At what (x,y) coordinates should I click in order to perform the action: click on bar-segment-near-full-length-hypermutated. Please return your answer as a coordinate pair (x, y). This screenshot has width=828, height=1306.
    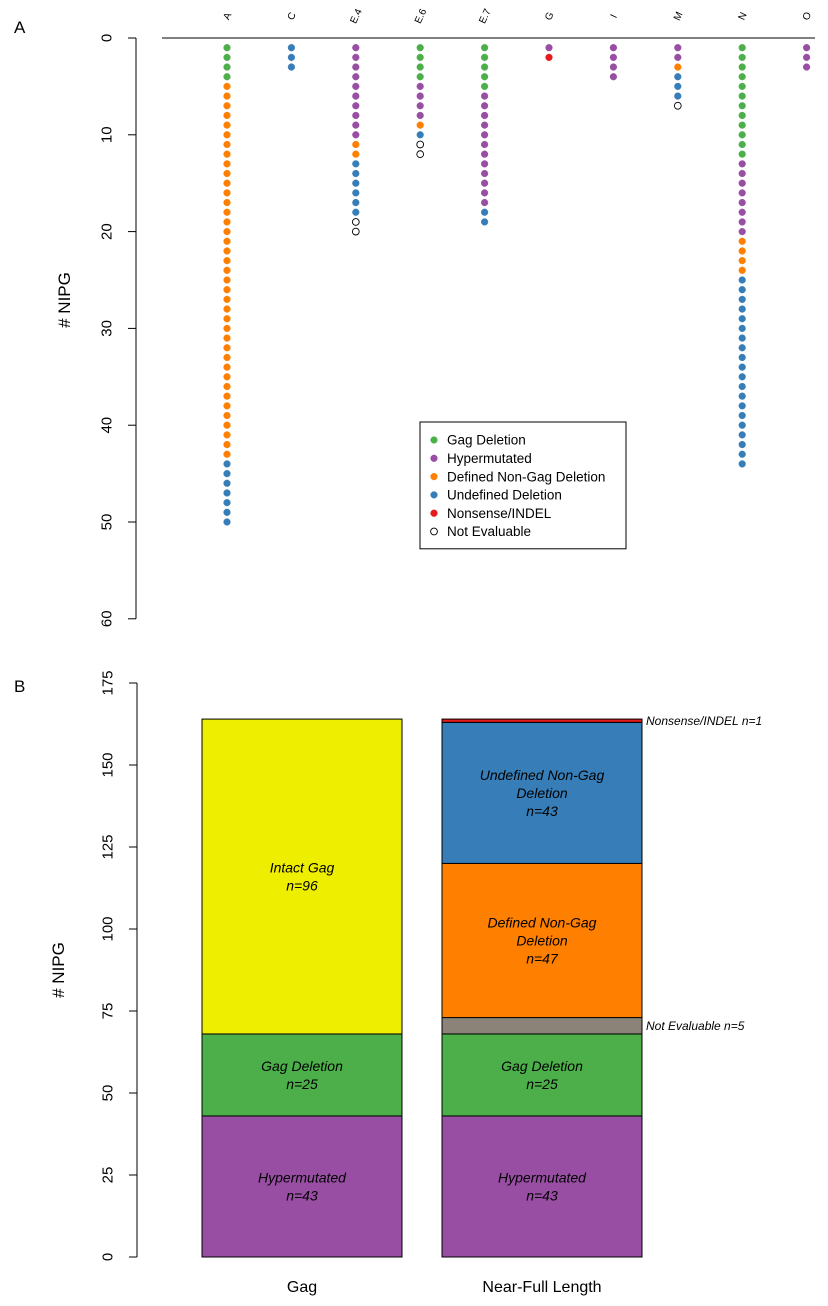
    Looking at the image, I should click on (542, 1186).